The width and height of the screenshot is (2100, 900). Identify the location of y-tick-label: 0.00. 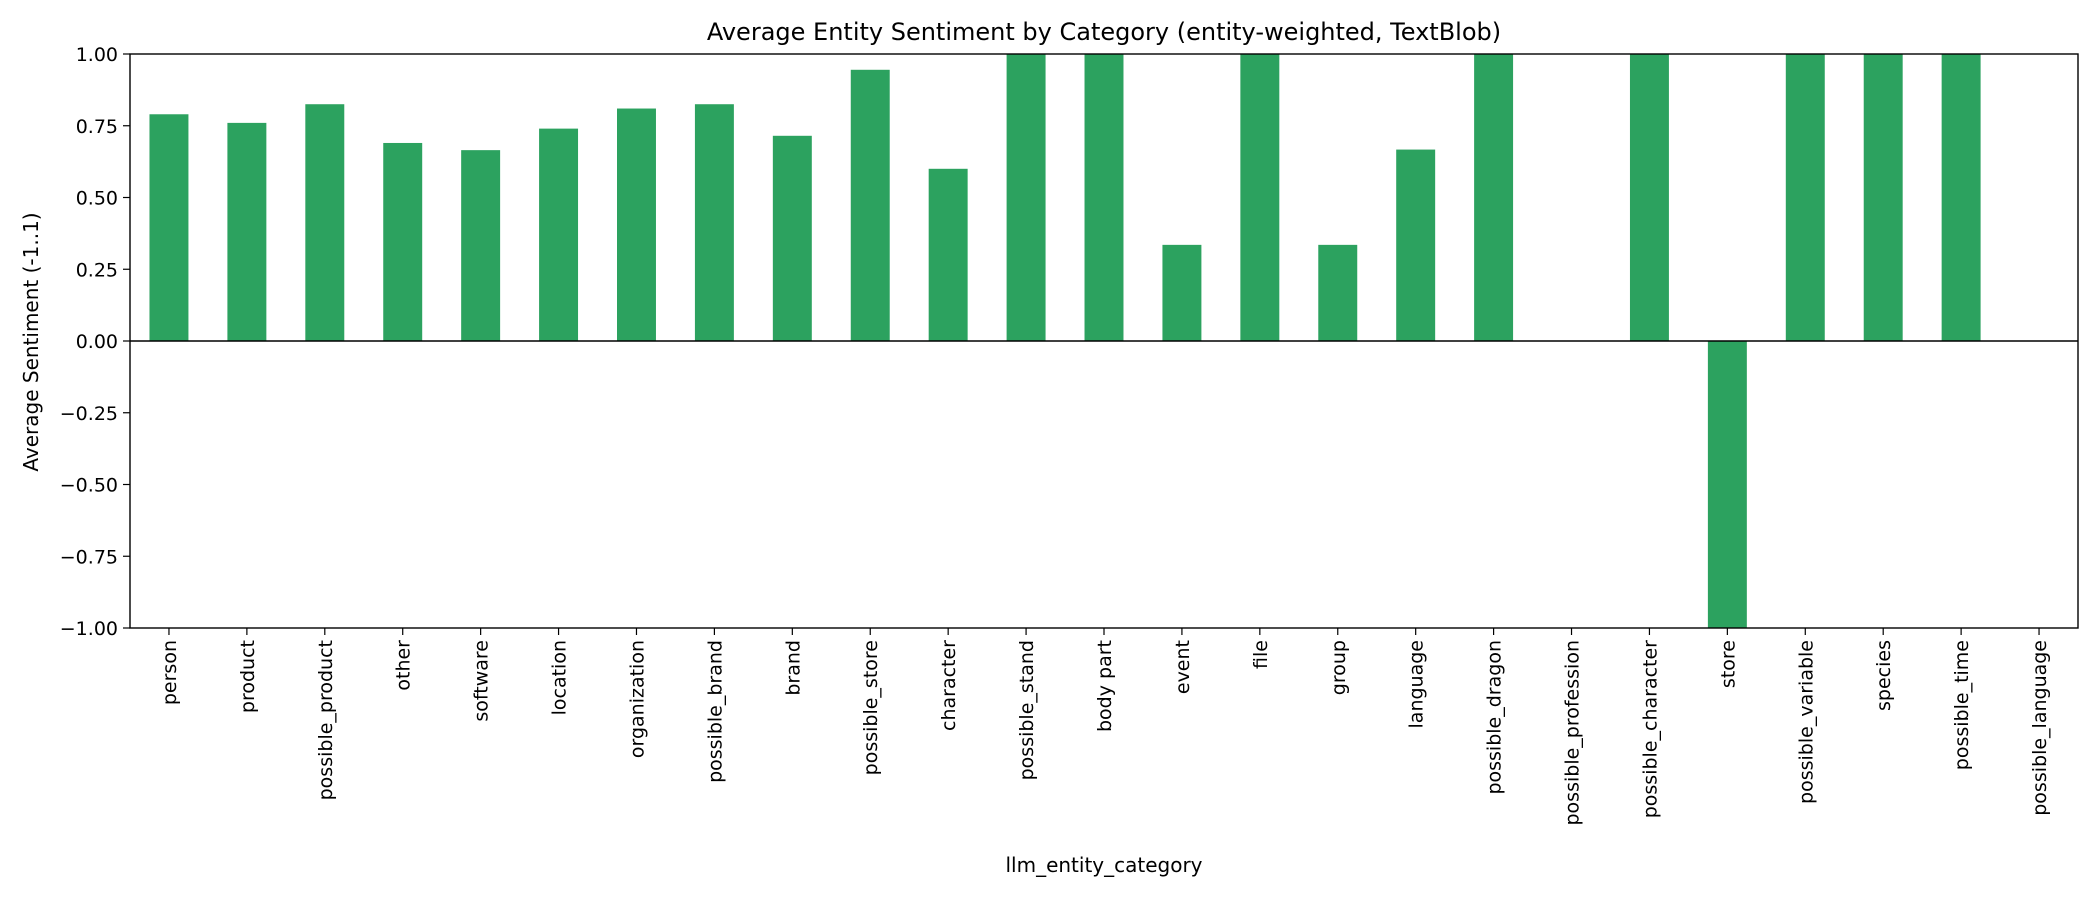
(97, 342).